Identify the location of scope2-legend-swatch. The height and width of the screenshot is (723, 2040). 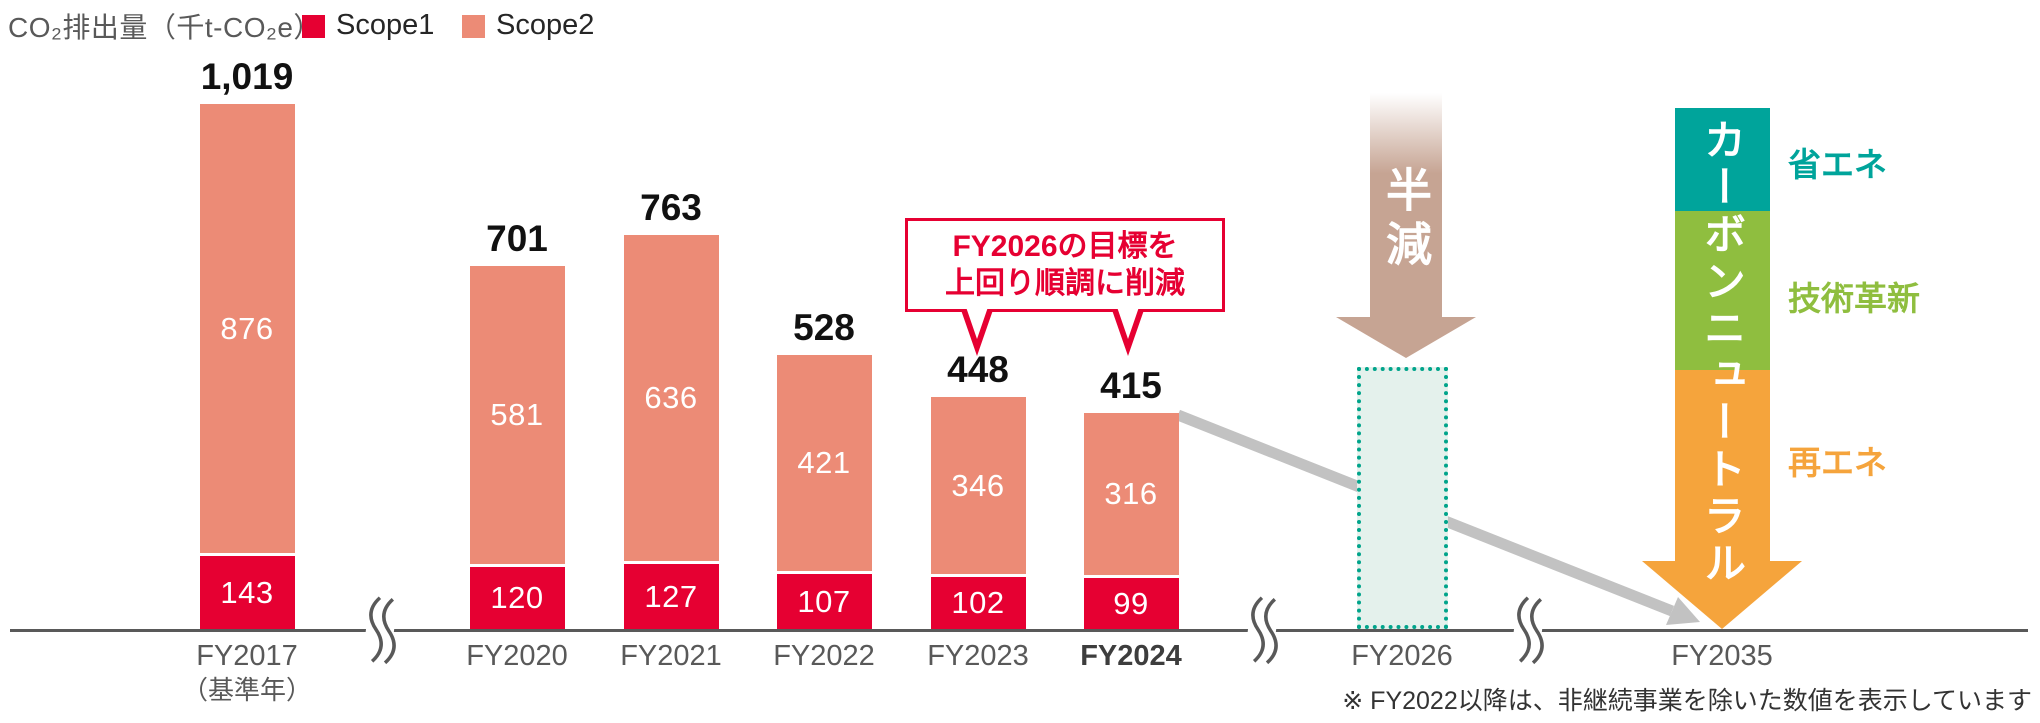
(473, 26).